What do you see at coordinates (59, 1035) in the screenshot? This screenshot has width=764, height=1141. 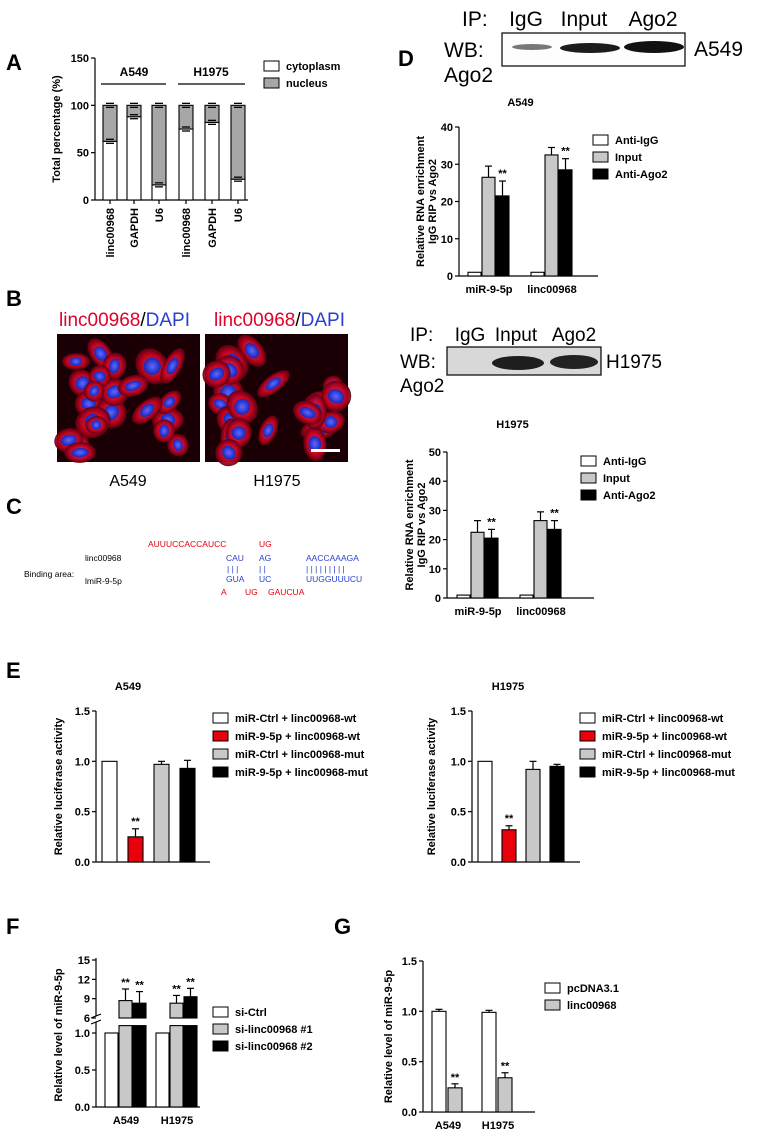 I see `chartF-y-label: Relative level of miR-9-5p` at bounding box center [59, 1035].